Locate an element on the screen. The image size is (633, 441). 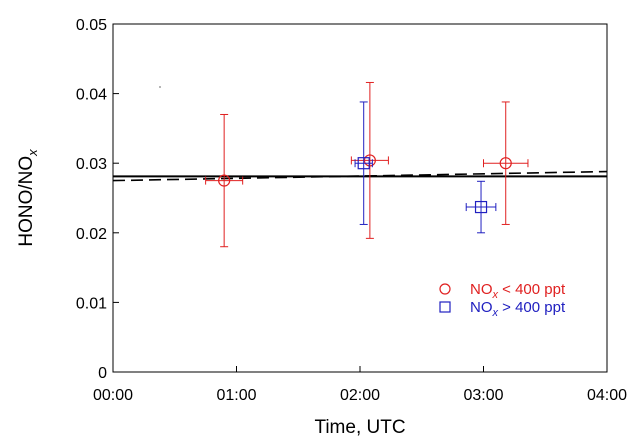
y-axis-label-subscript: x is located at coordinates (32, 153).